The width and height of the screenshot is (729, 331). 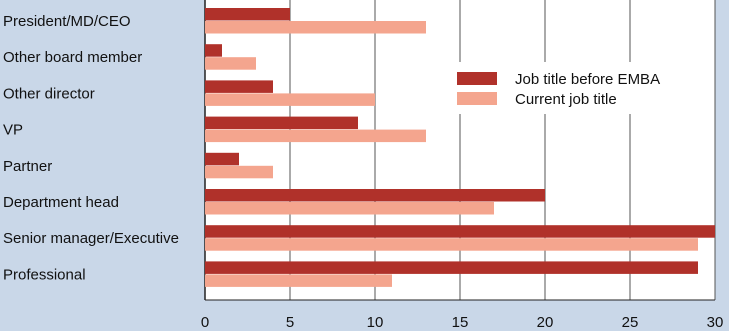 What do you see at coordinates (49, 93) in the screenshot?
I see `category-label: Other director` at bounding box center [49, 93].